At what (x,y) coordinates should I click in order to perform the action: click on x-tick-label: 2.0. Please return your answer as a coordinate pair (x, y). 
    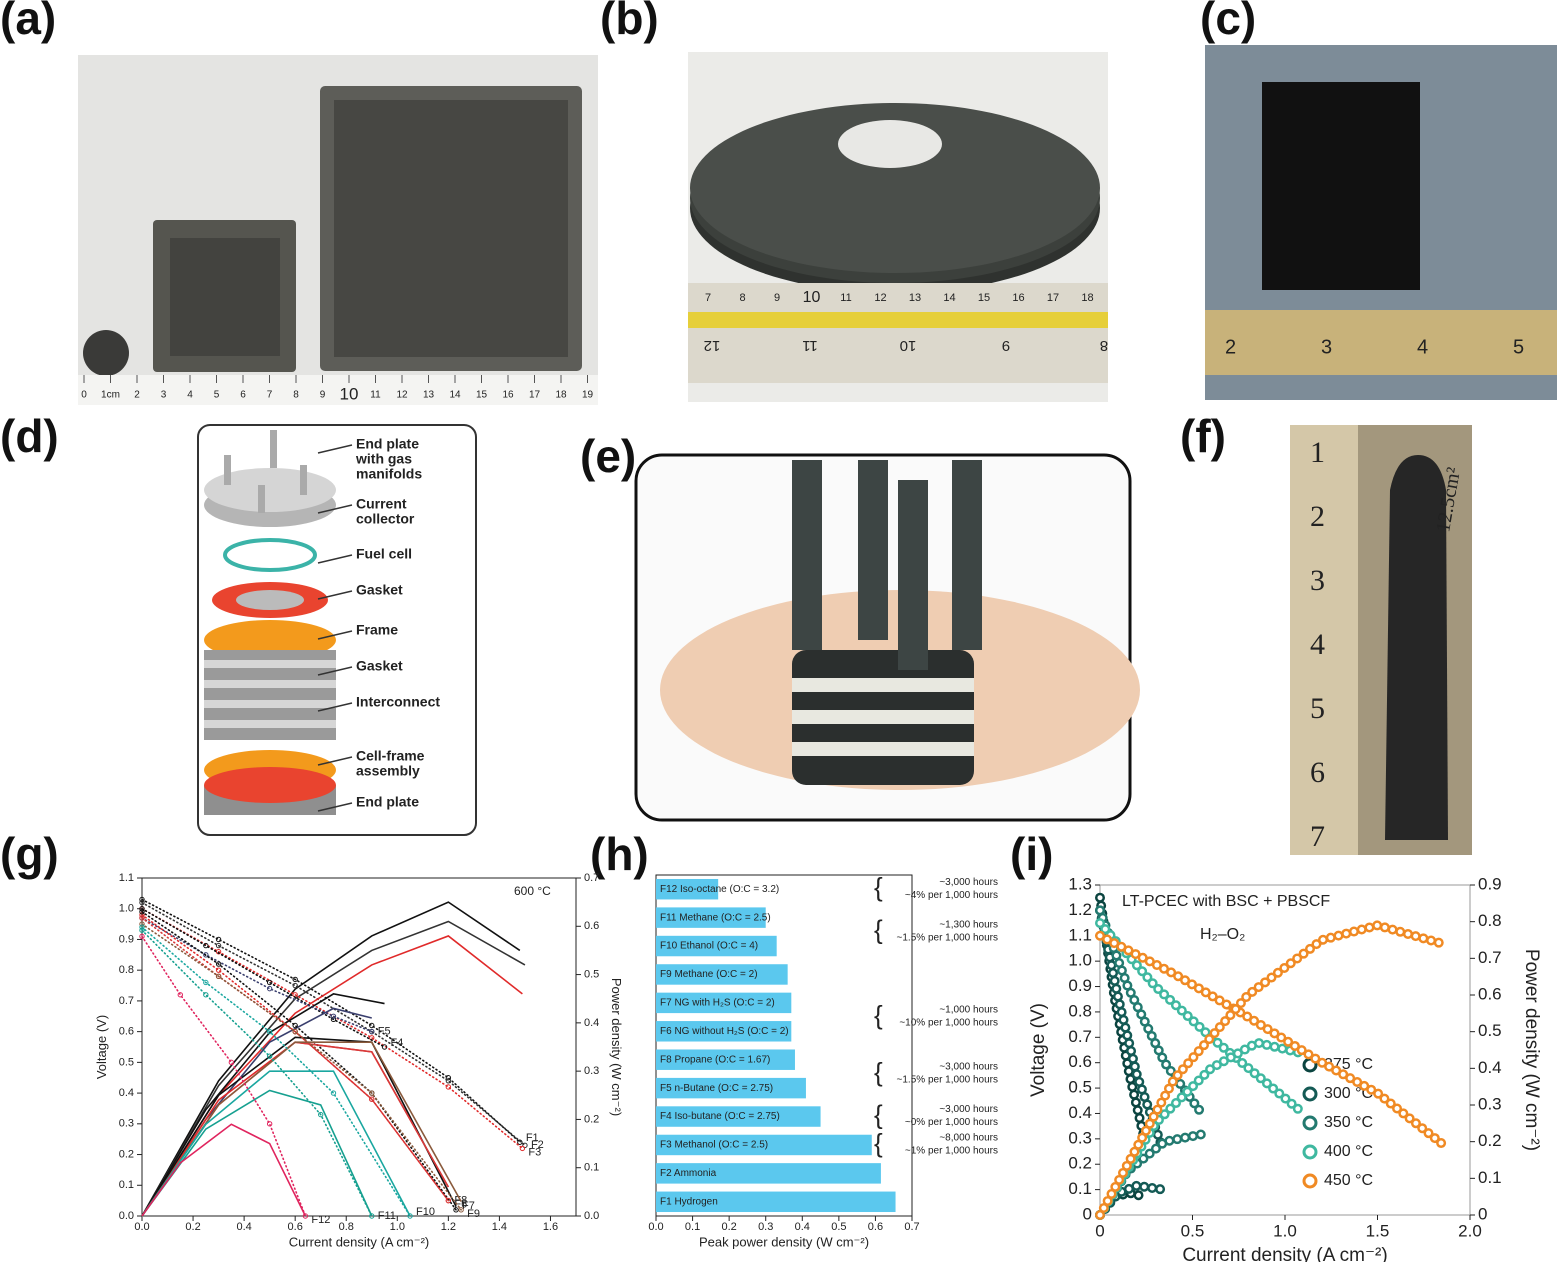
    Looking at the image, I should click on (1470, 1230).